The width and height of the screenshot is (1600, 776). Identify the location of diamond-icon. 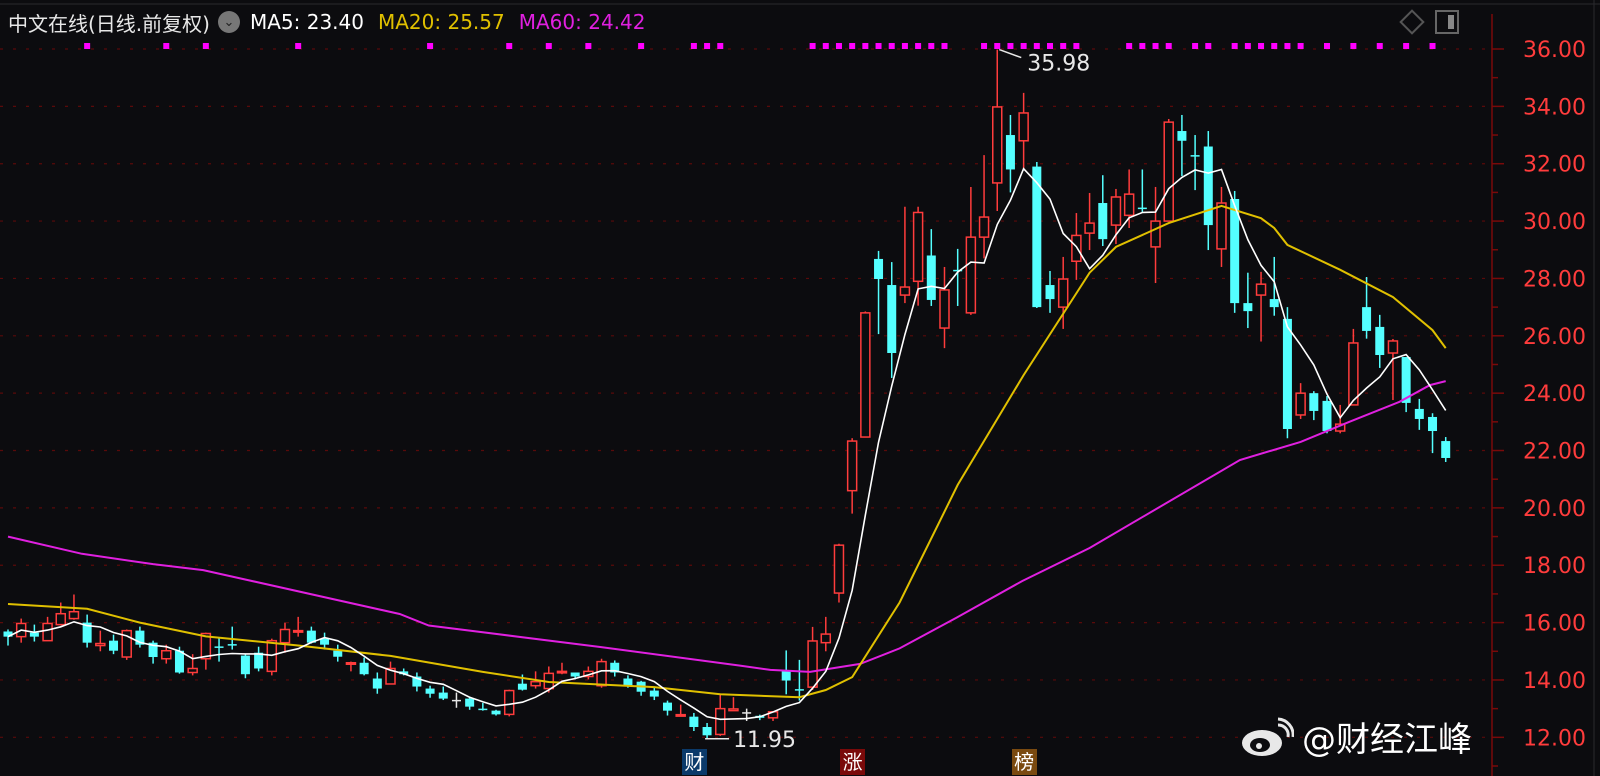
(1412, 22).